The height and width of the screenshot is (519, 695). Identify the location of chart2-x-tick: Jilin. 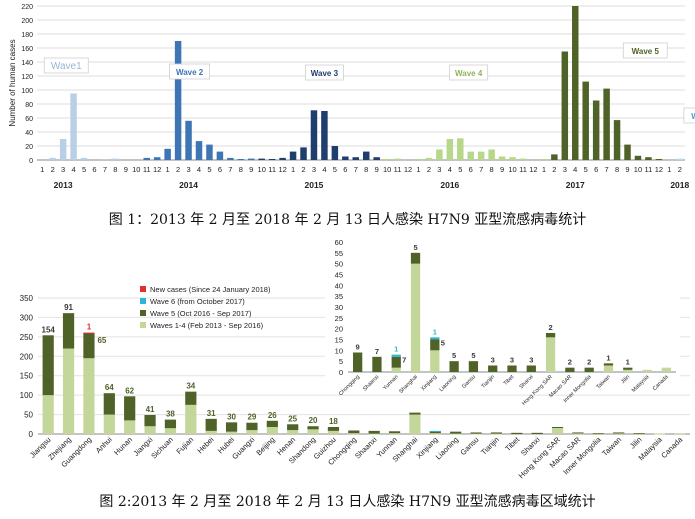
(636, 443).